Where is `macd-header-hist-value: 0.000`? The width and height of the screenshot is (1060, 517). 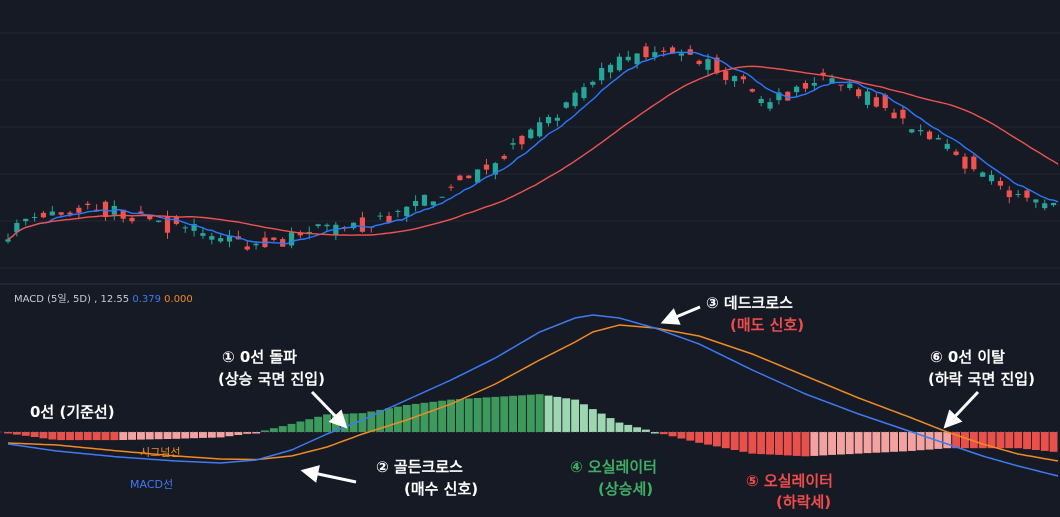 macd-header-hist-value: 0.000 is located at coordinates (178, 299).